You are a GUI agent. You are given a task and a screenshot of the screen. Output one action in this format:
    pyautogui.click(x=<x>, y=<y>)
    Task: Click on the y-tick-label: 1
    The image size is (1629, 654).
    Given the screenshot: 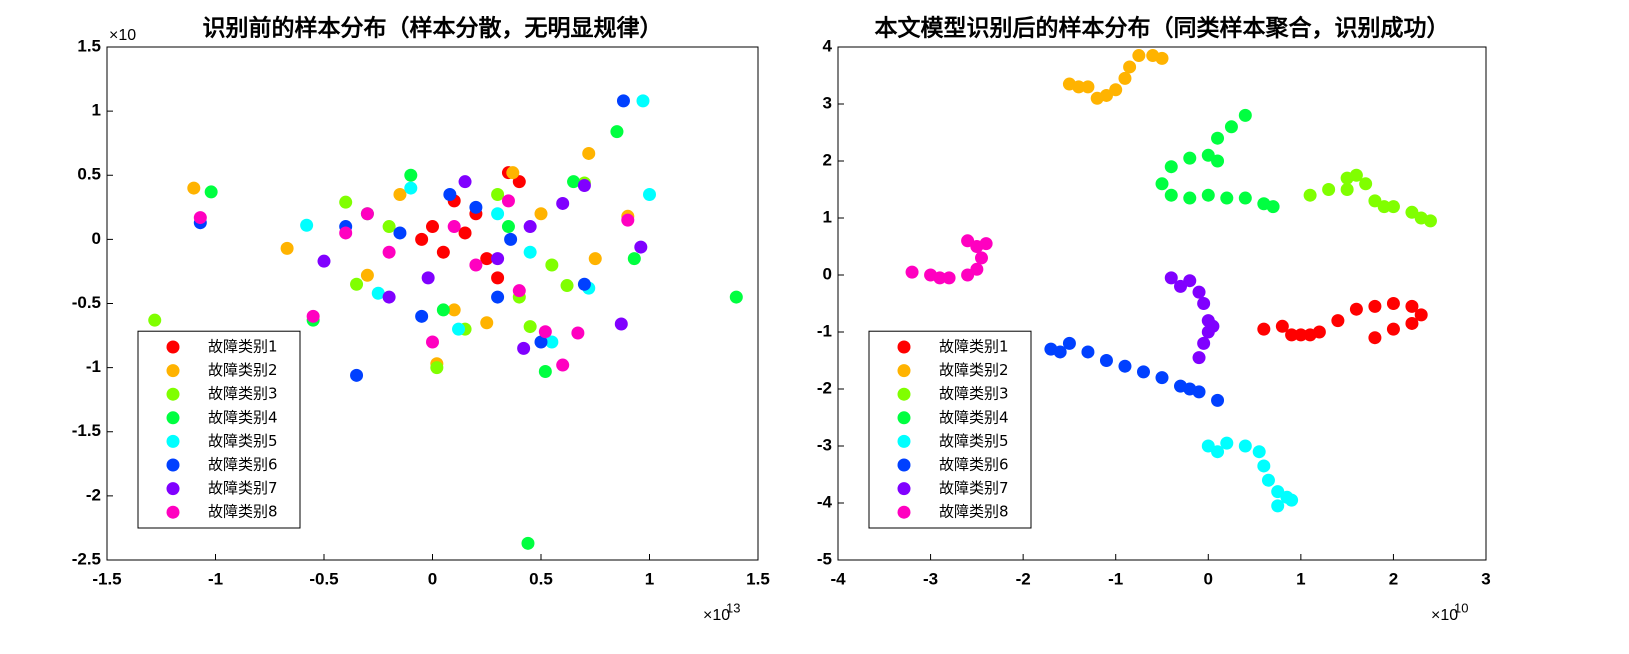 What is the action you would take?
    pyautogui.click(x=827, y=216)
    